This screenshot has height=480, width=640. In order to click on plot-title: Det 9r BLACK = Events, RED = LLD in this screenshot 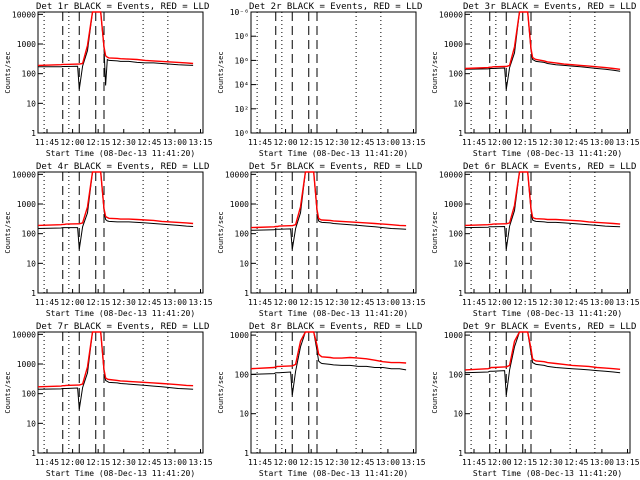, I will do `click(549, 327)`.